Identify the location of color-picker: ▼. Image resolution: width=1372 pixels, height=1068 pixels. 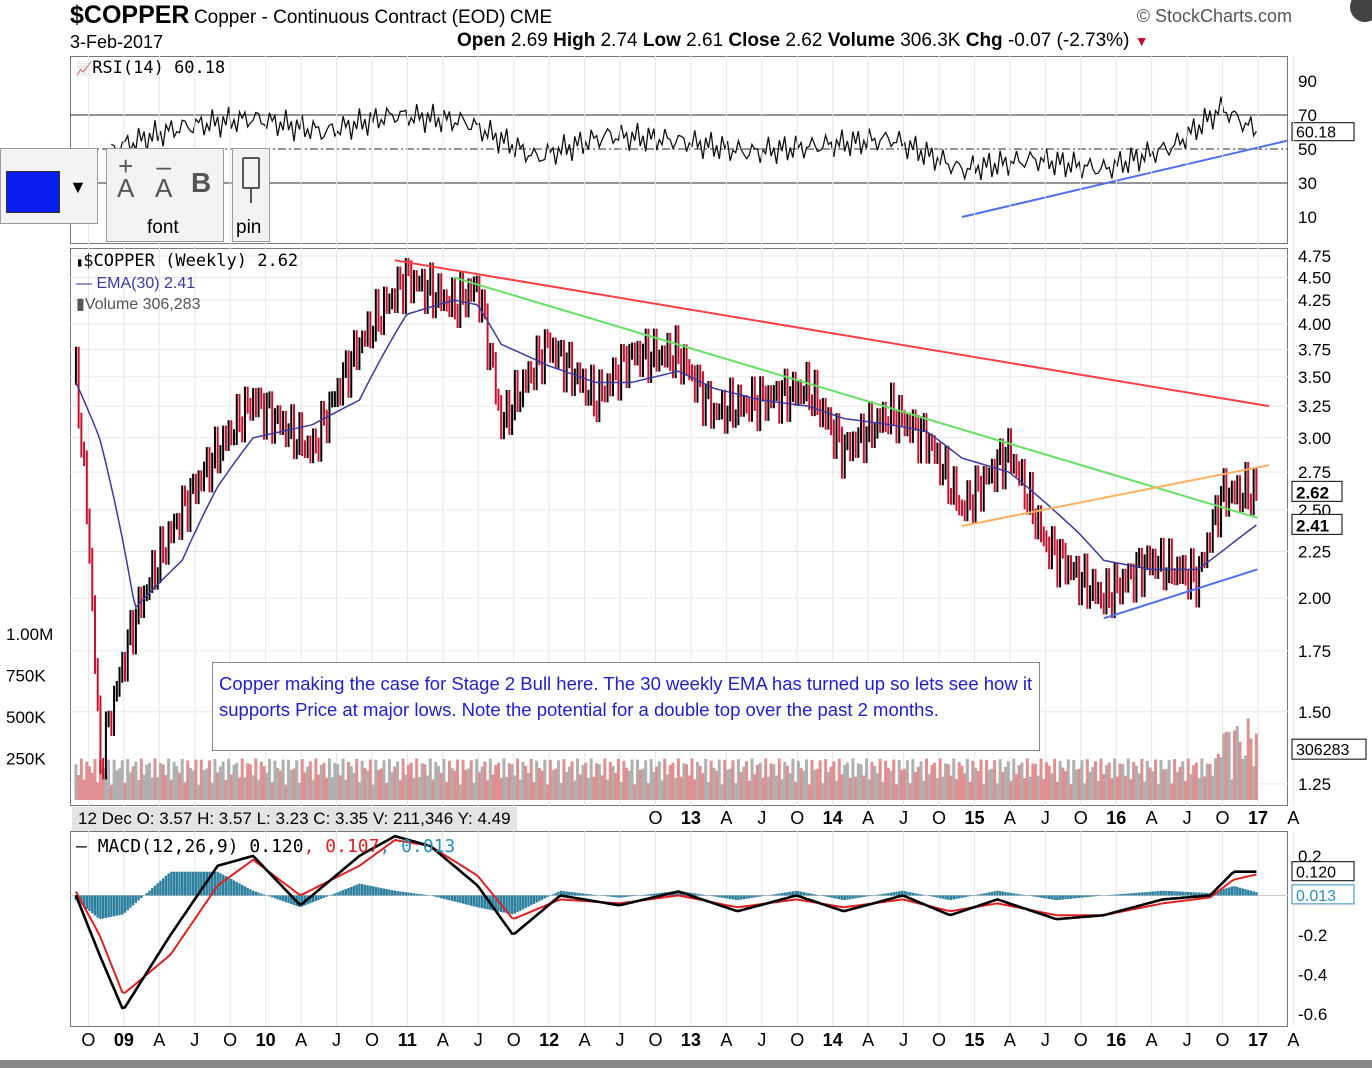
(49, 186).